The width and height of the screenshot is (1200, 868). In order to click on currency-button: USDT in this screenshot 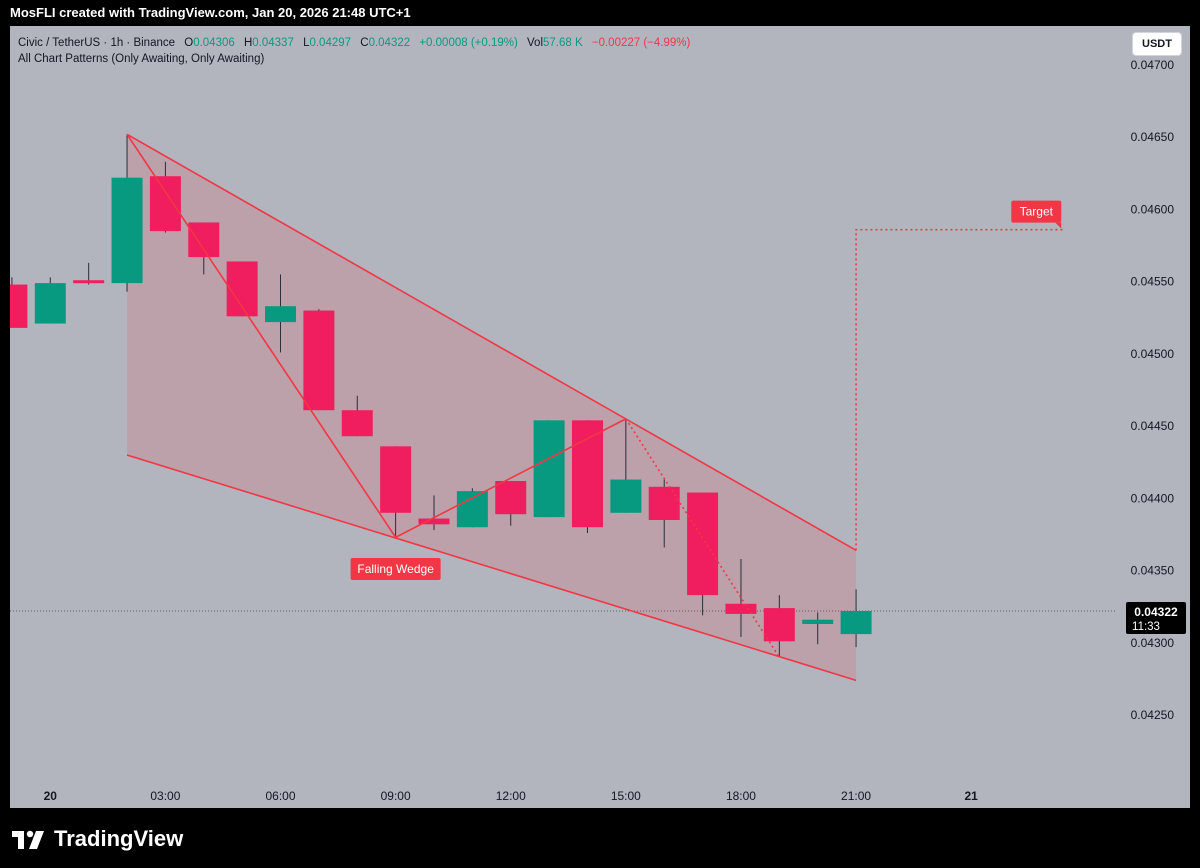, I will do `click(1157, 44)`.